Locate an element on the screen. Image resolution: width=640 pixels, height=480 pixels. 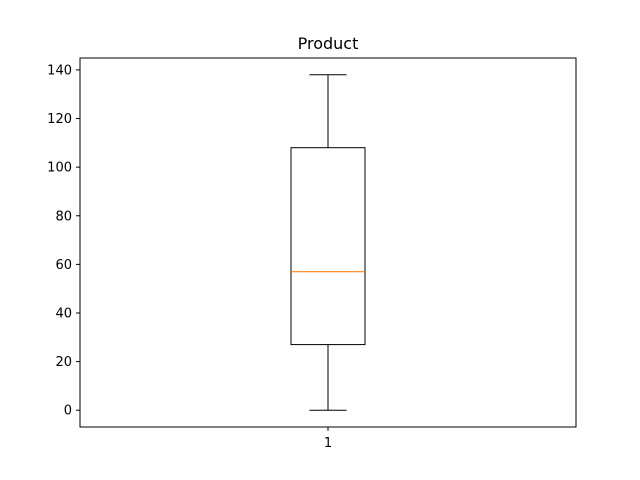
y-tick-label-20: 20 is located at coordinates (63, 362).